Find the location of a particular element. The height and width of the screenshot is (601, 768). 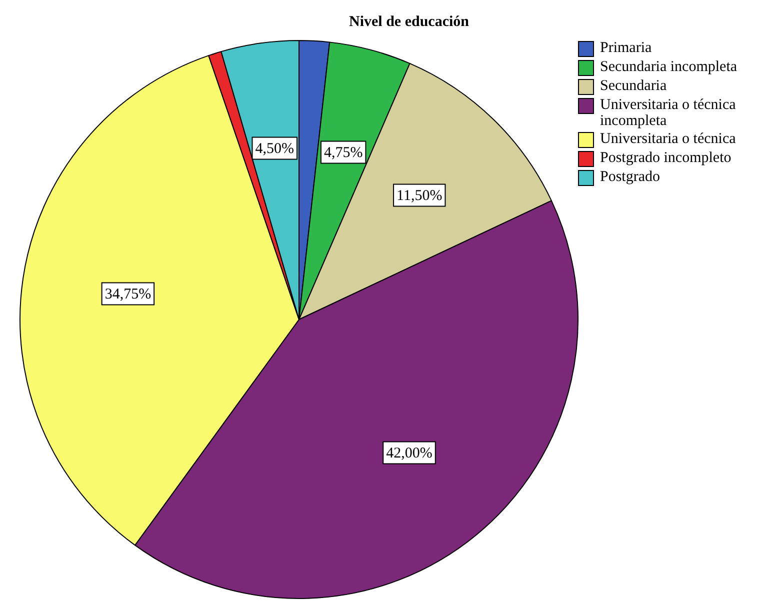

data-label: 42,00% is located at coordinates (409, 454).